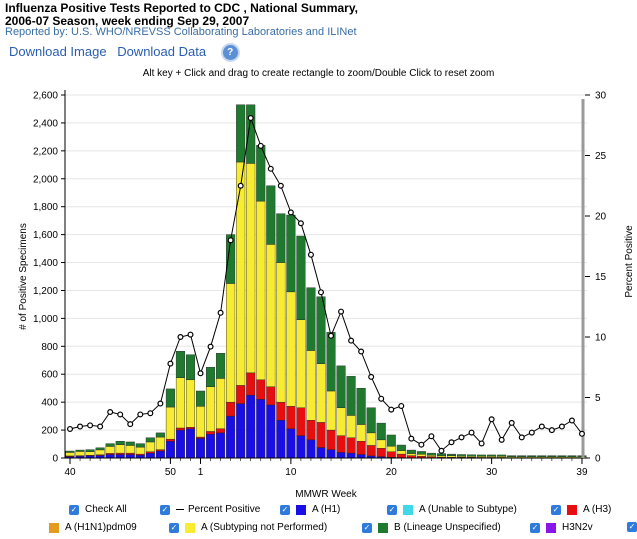 The width and height of the screenshot is (637, 539). I want to click on legend-check-all: ✓ Check All, so click(98, 509).